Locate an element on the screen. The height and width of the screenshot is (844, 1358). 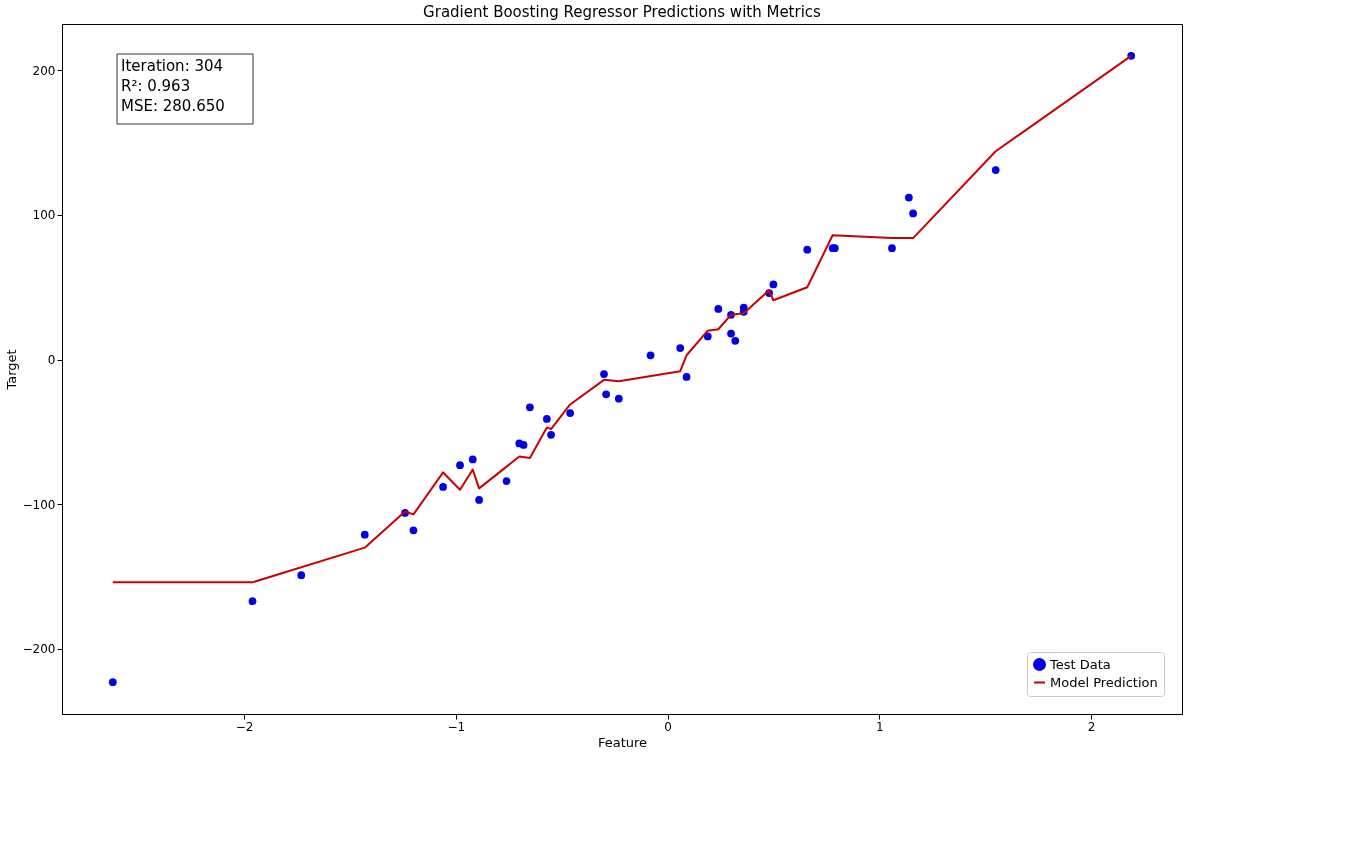
y-axis-title: Target is located at coordinates (11, 370).